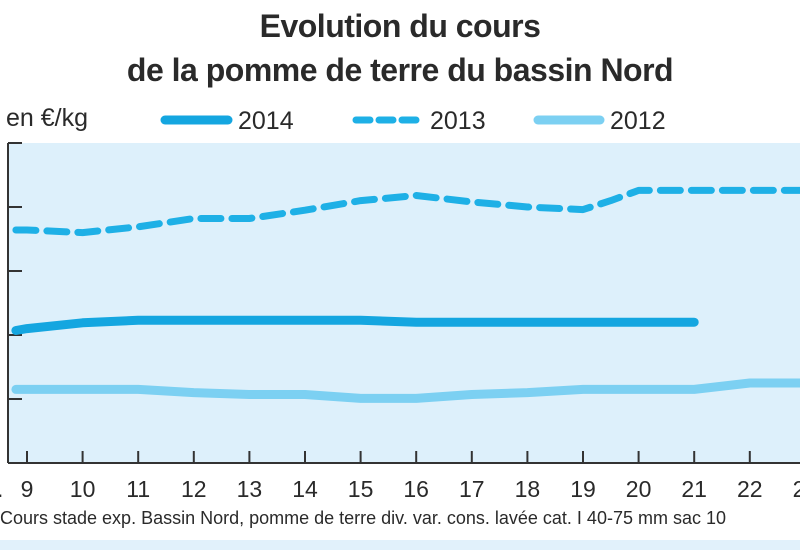  I want to click on chart-title-line2: de la pomme de terre du bassin Nord, so click(400, 70).